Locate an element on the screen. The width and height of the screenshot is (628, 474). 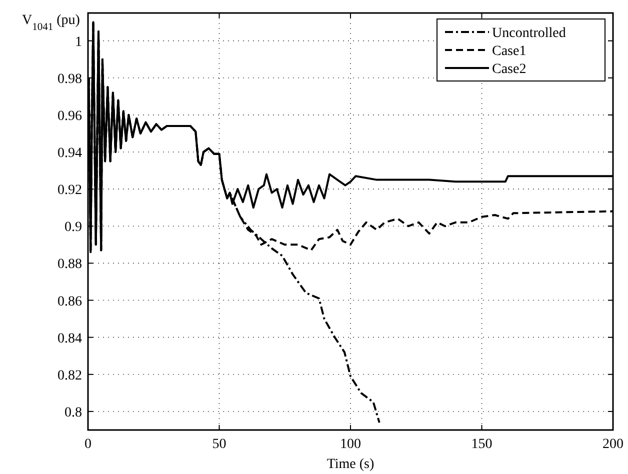
y-tick-label: 1 is located at coordinates (78, 42).